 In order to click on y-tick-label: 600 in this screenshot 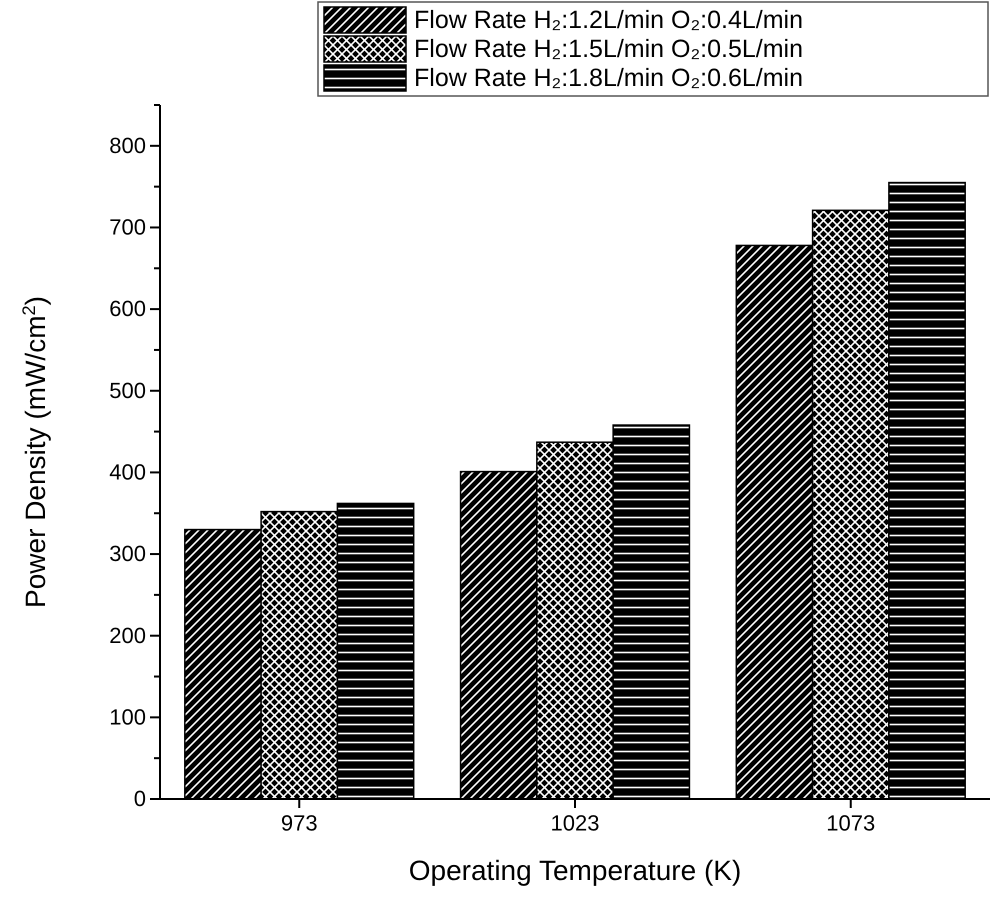, I will do `click(127, 309)`.